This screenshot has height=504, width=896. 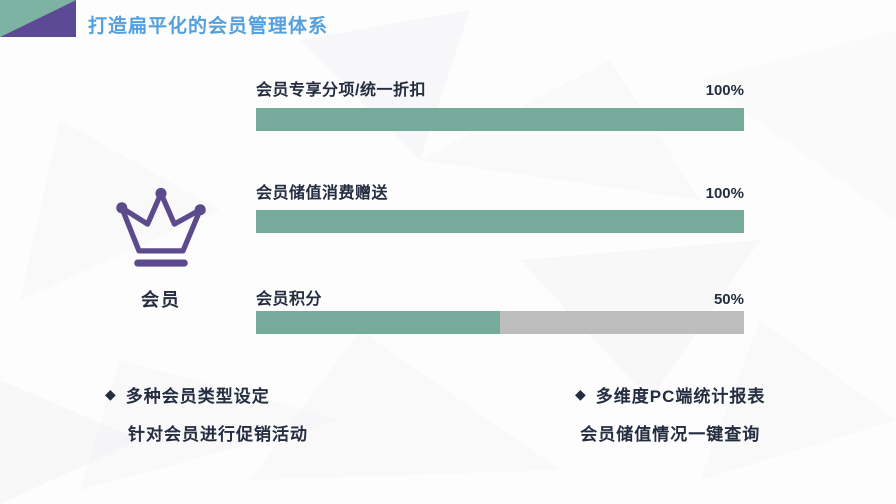 I want to click on bar-row-1-labels: 会员专享分项/统一折扣 100%, so click(x=500, y=88).